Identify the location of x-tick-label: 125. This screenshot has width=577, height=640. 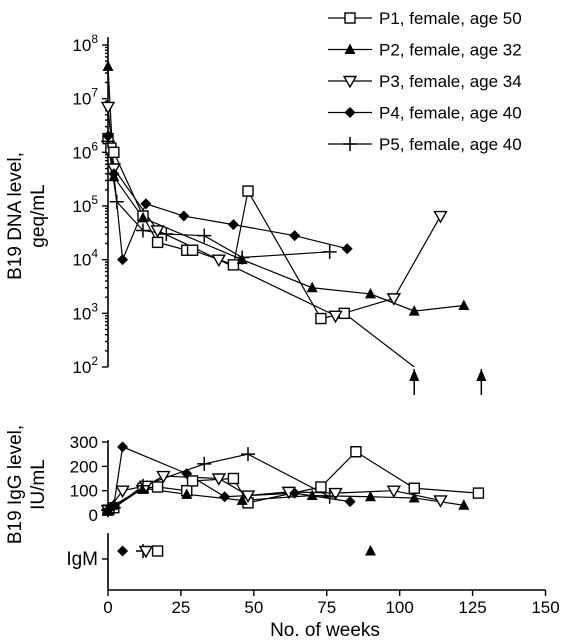
(472, 607).